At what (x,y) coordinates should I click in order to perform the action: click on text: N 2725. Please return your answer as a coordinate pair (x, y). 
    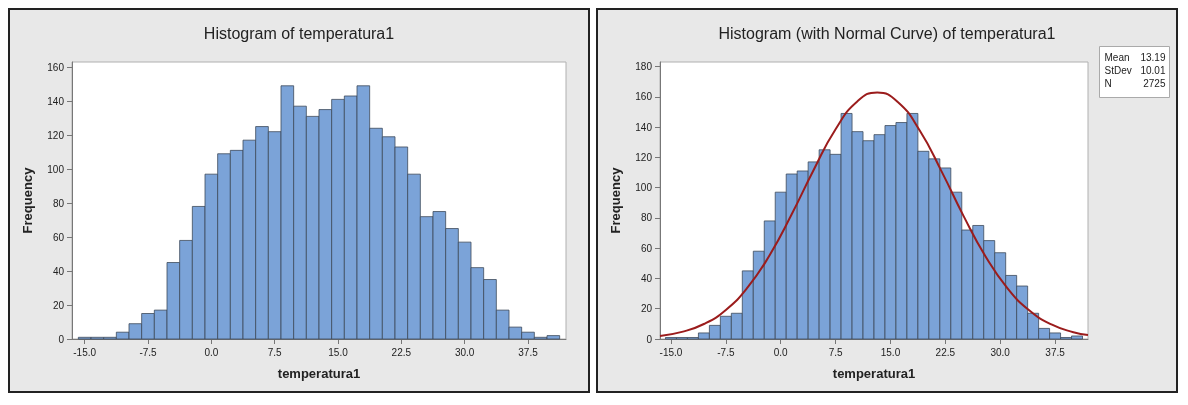
    Looking at the image, I should click on (1135, 83).